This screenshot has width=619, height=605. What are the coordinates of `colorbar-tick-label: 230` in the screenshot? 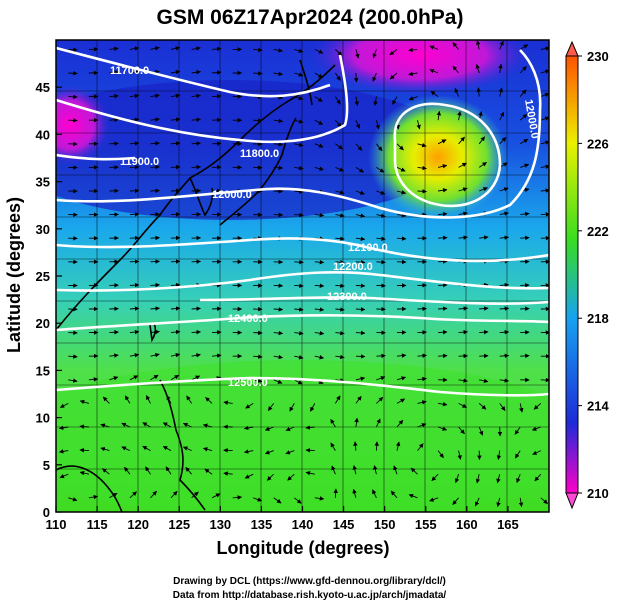 It's located at (598, 56).